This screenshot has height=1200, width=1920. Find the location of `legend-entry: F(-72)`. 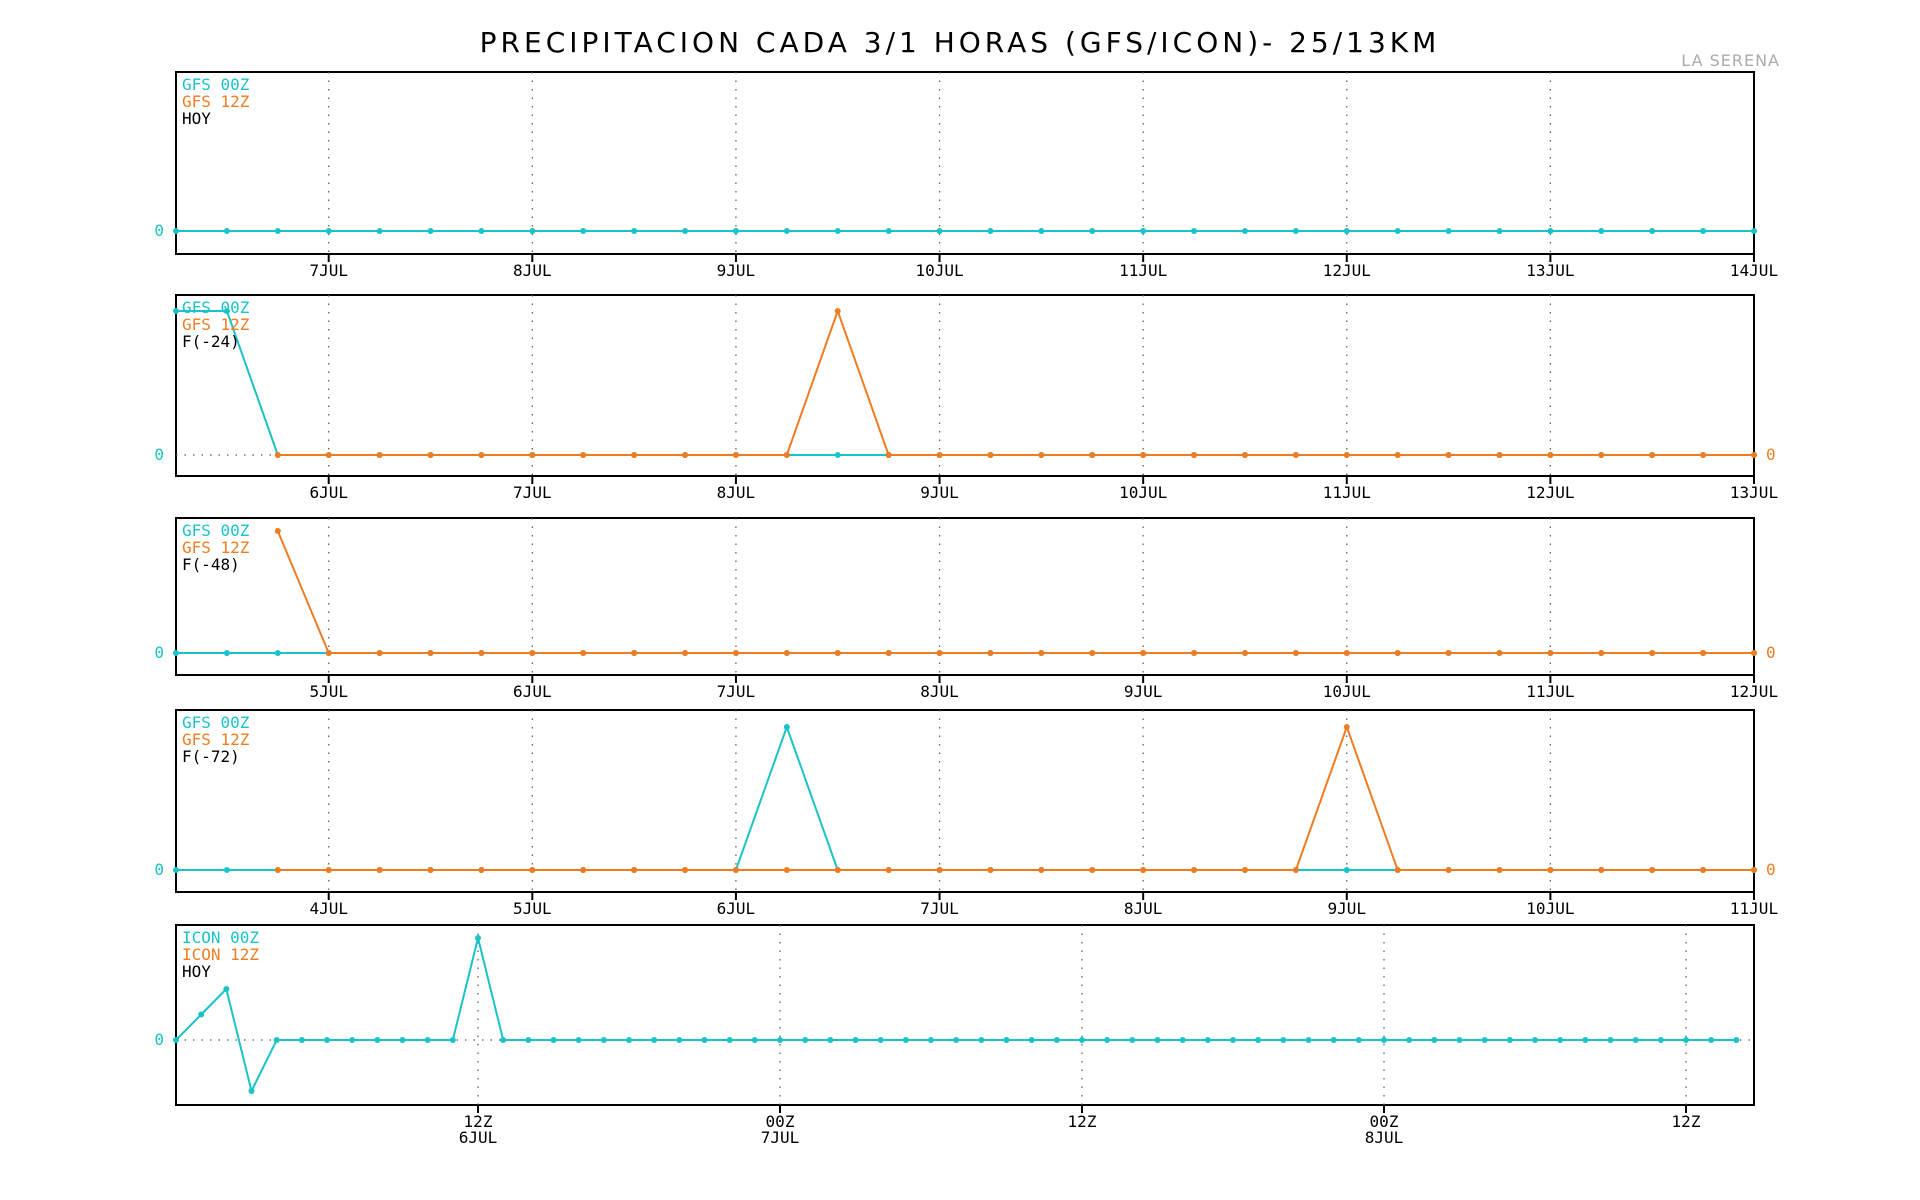

legend-entry: F(-72) is located at coordinates (211, 756).